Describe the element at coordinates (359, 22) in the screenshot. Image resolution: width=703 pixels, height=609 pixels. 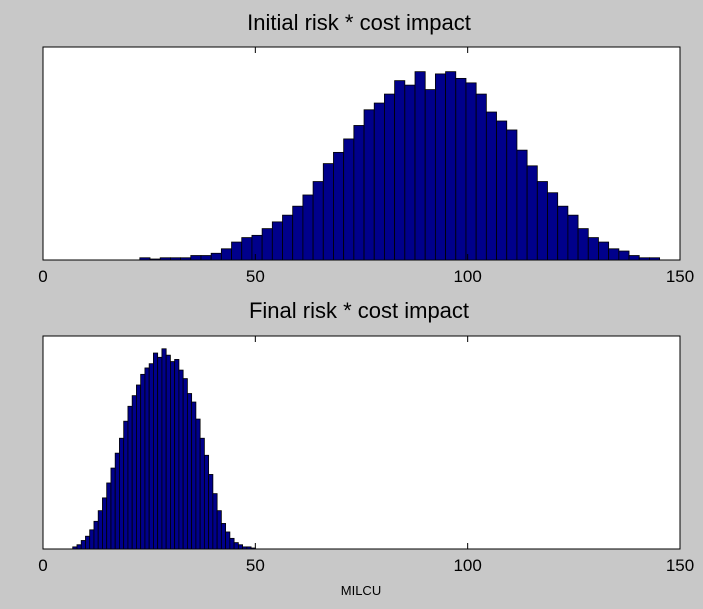
I see `plot-title: Initial risk * cost impact` at that location.